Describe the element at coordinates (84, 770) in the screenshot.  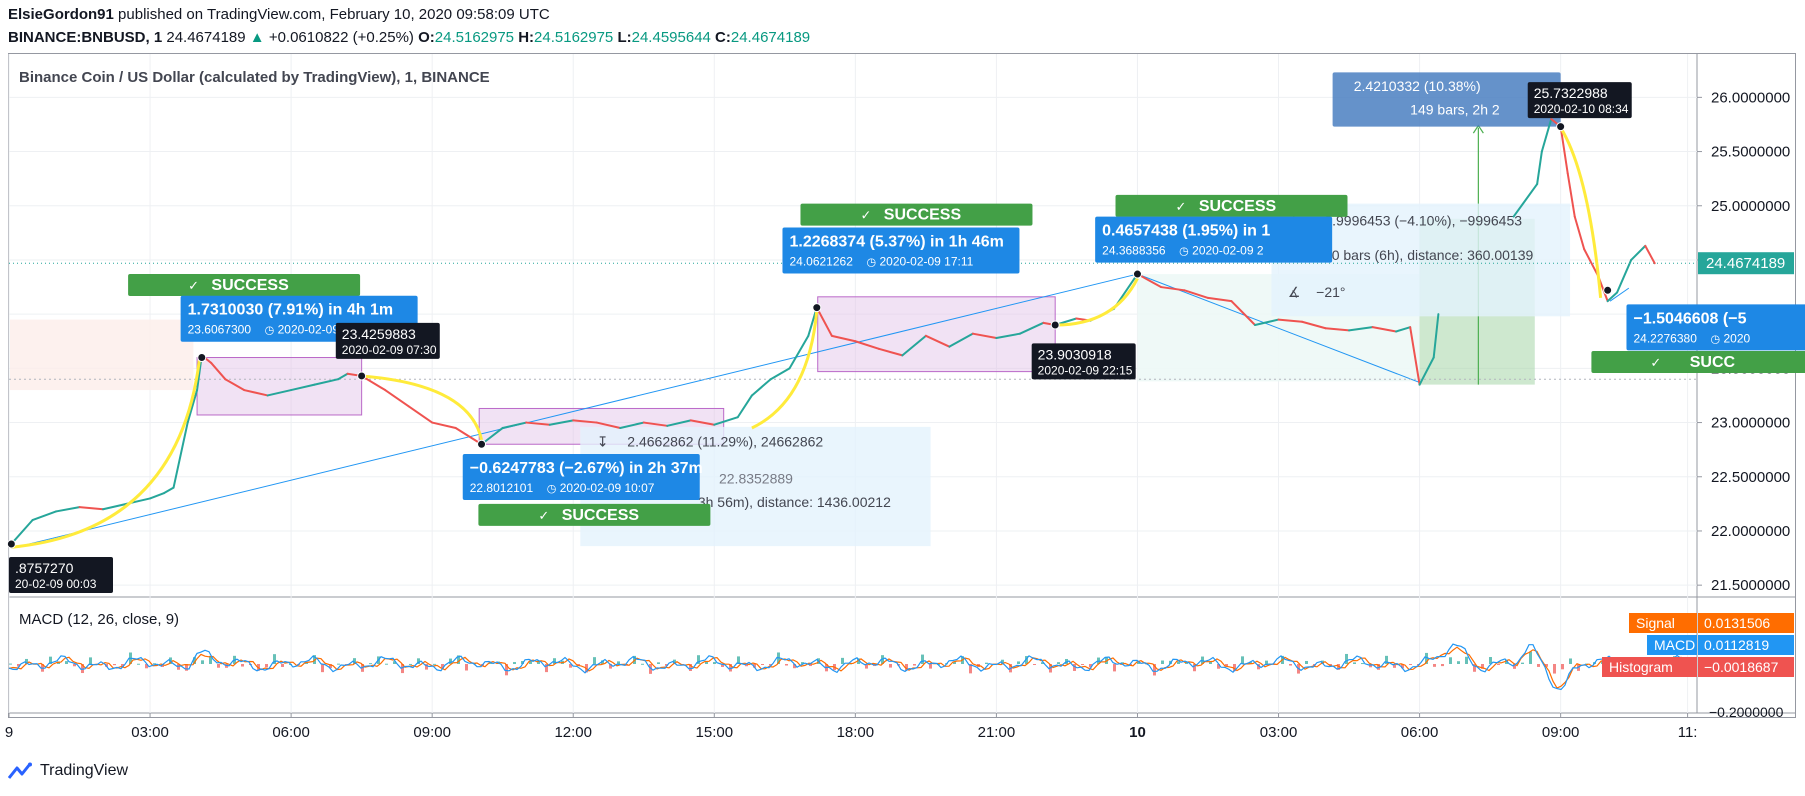
I see `footer-brand: TradingView` at that location.